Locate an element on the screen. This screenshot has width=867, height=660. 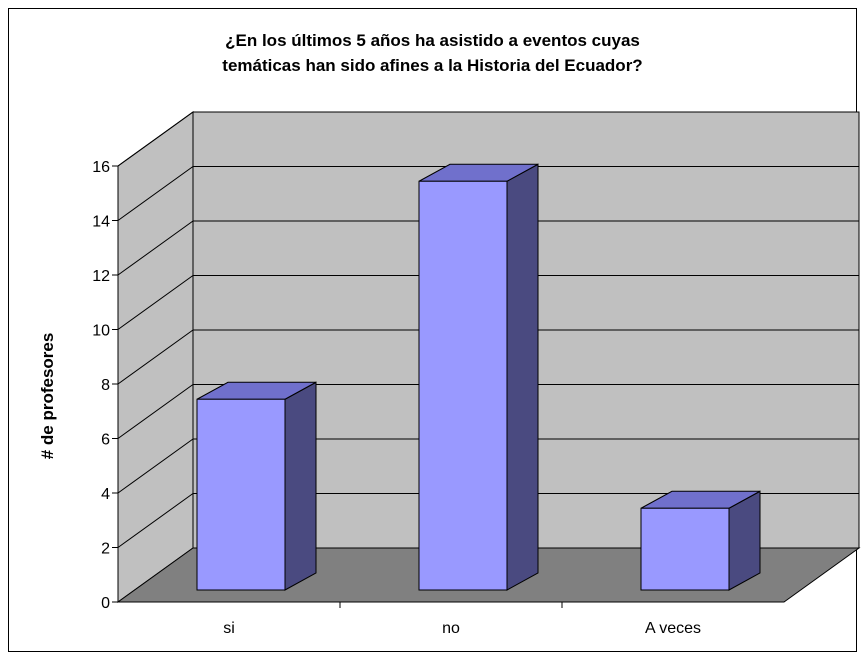
y-tick-label: 2 is located at coordinates (105, 549).